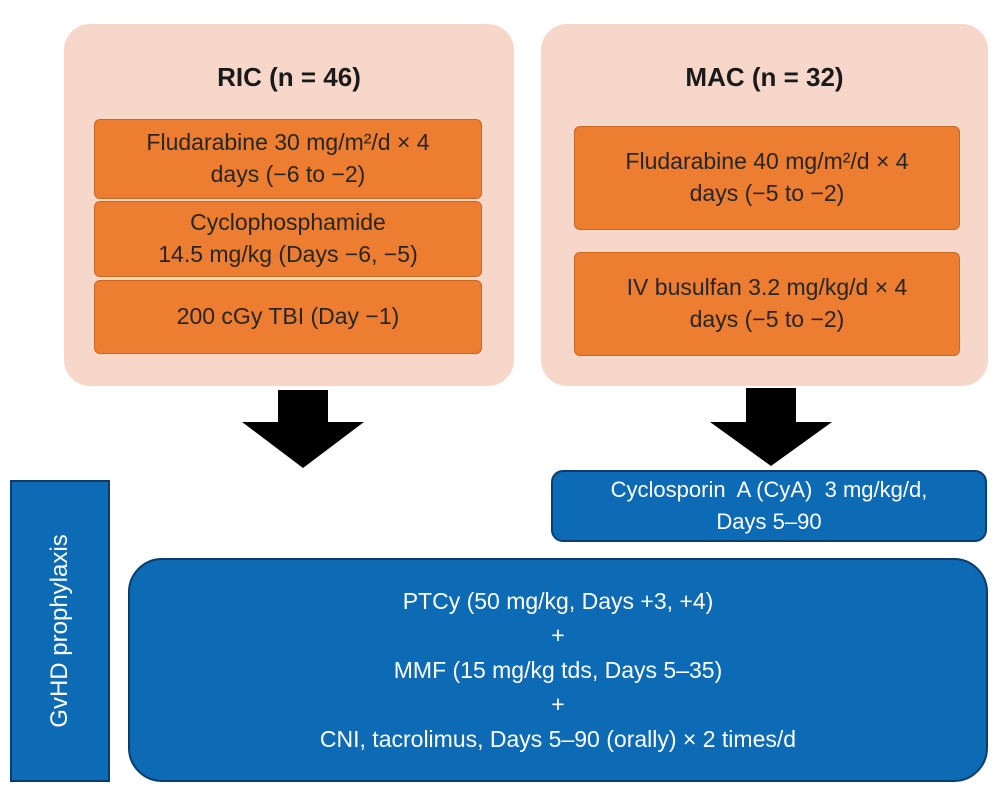 The image size is (1000, 797). Describe the element at coordinates (558, 600) in the screenshot. I see `prophylaxis-ptcy: PTCy (50 mg/kg, Days +3, +4)` at that location.